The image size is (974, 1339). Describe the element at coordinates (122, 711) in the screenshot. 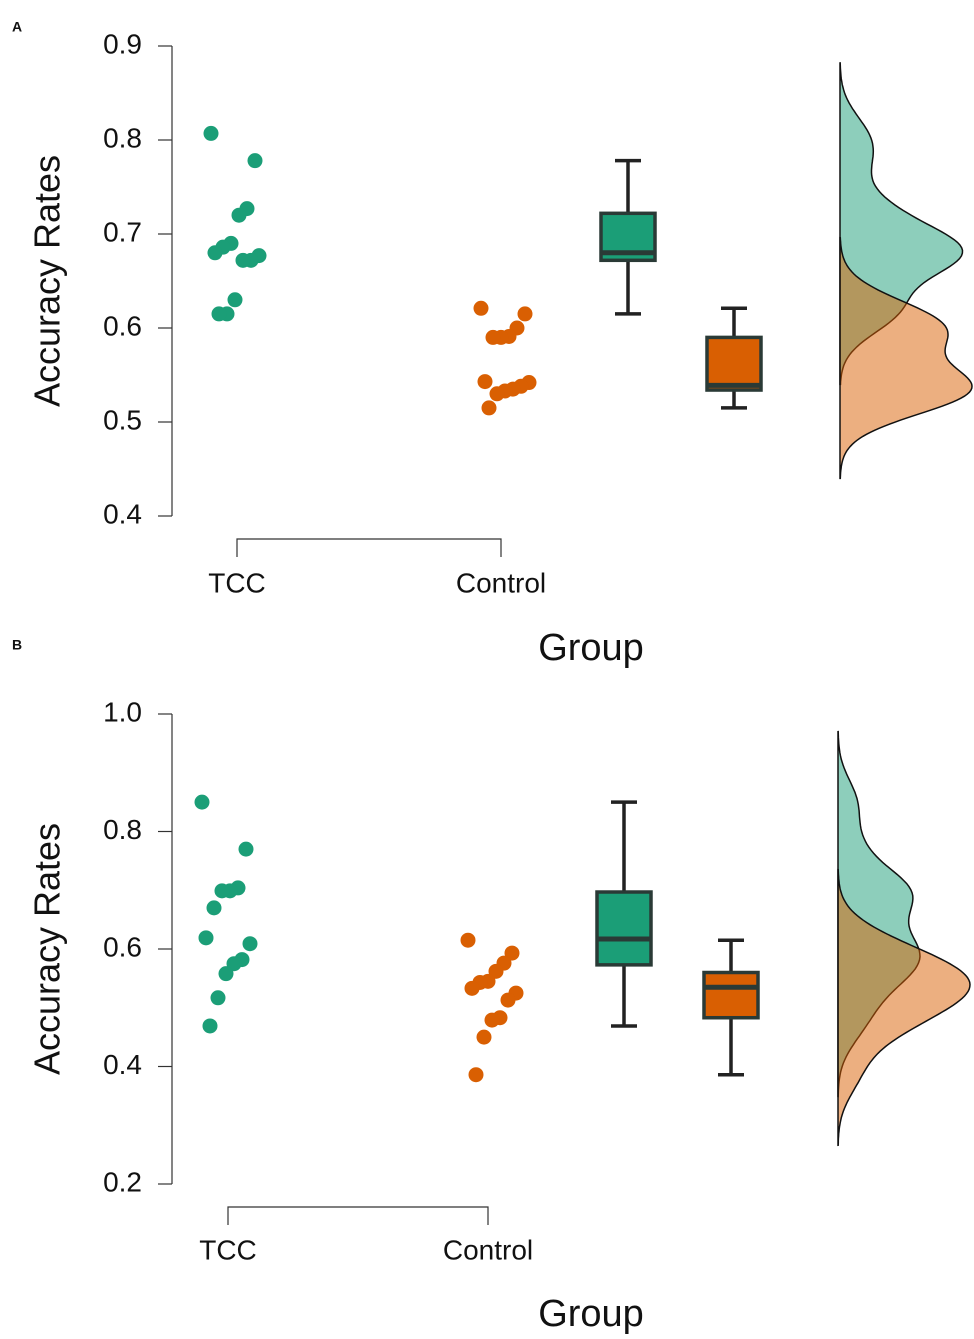

I see `y-tick-label: 1.0` at that location.